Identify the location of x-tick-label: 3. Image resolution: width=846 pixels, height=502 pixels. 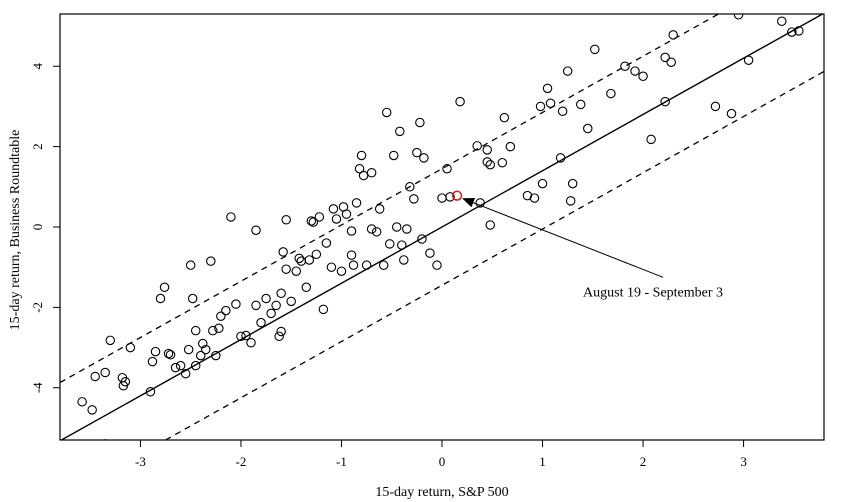
(743, 461).